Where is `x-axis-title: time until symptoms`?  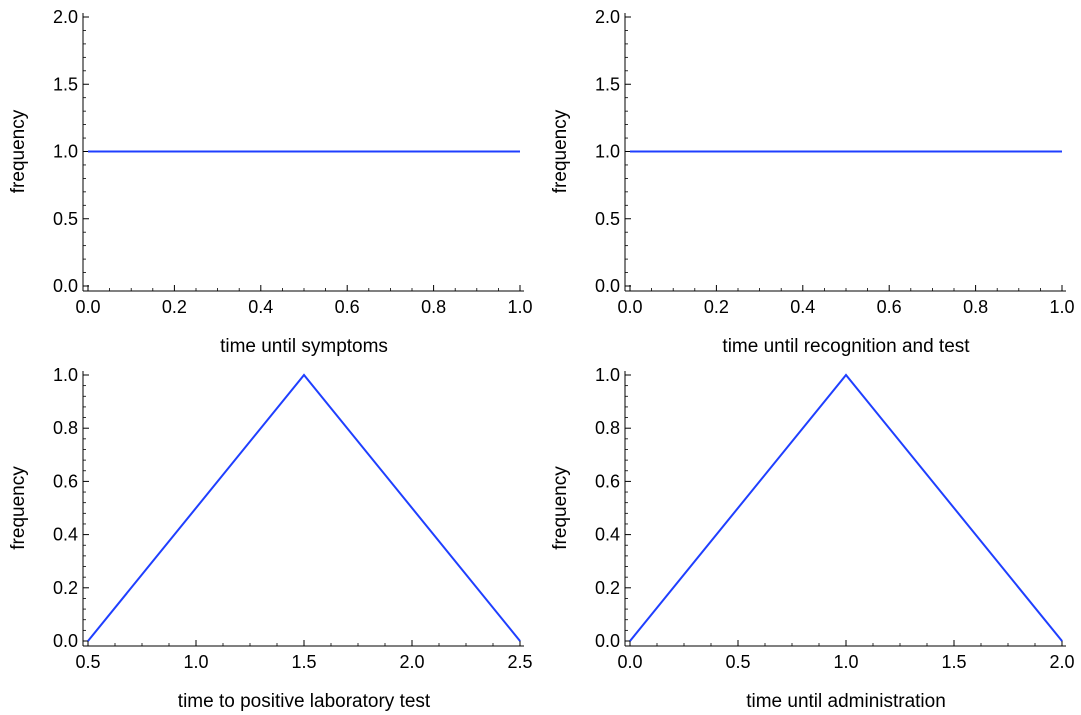 x-axis-title: time until symptoms is located at coordinates (304, 346).